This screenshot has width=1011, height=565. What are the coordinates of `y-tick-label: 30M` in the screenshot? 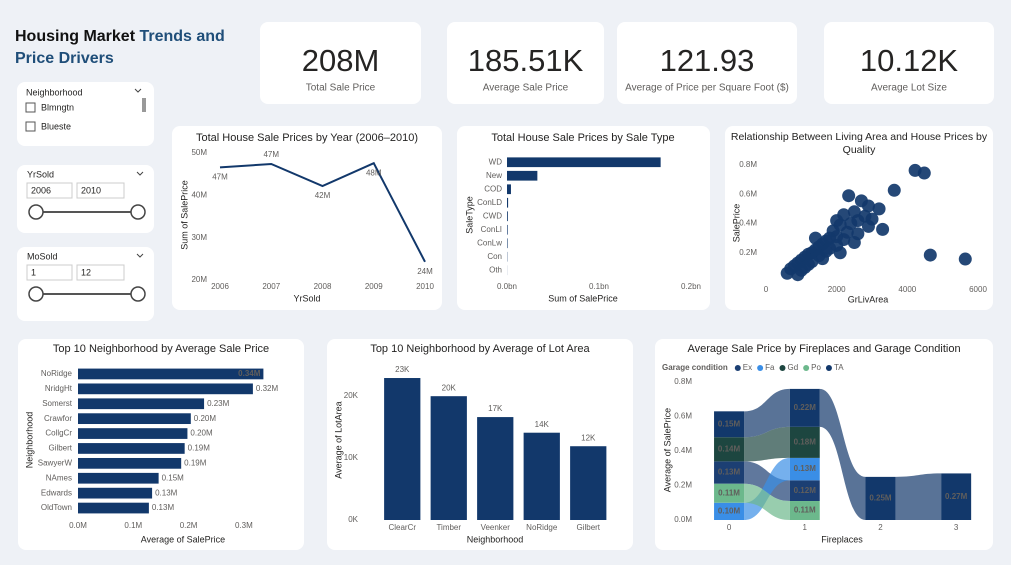 It's located at (199, 237).